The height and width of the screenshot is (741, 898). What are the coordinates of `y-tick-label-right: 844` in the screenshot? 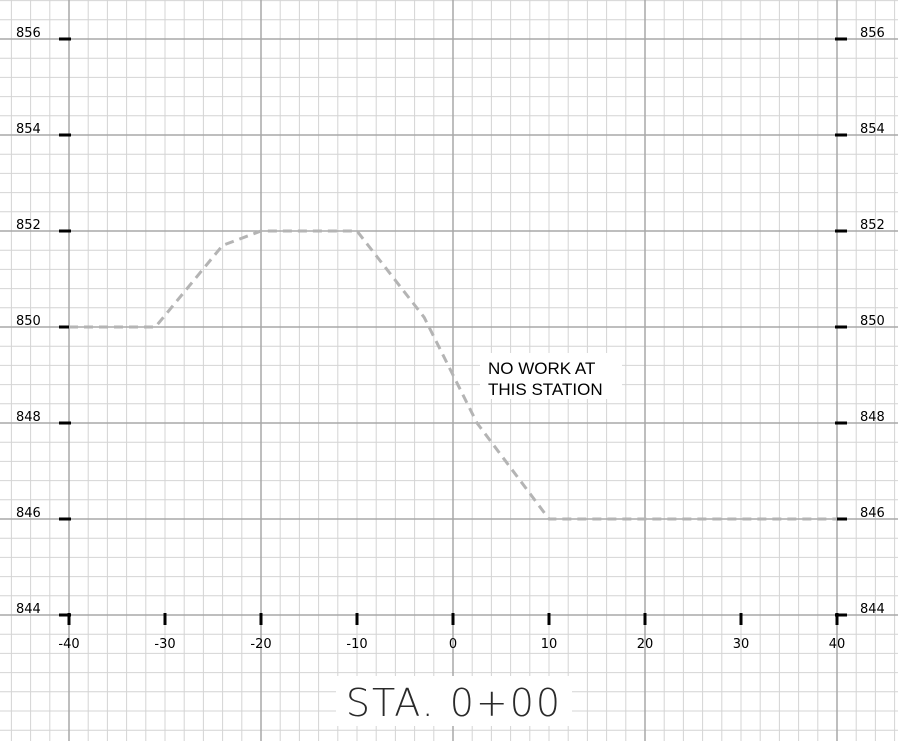 It's located at (872, 609).